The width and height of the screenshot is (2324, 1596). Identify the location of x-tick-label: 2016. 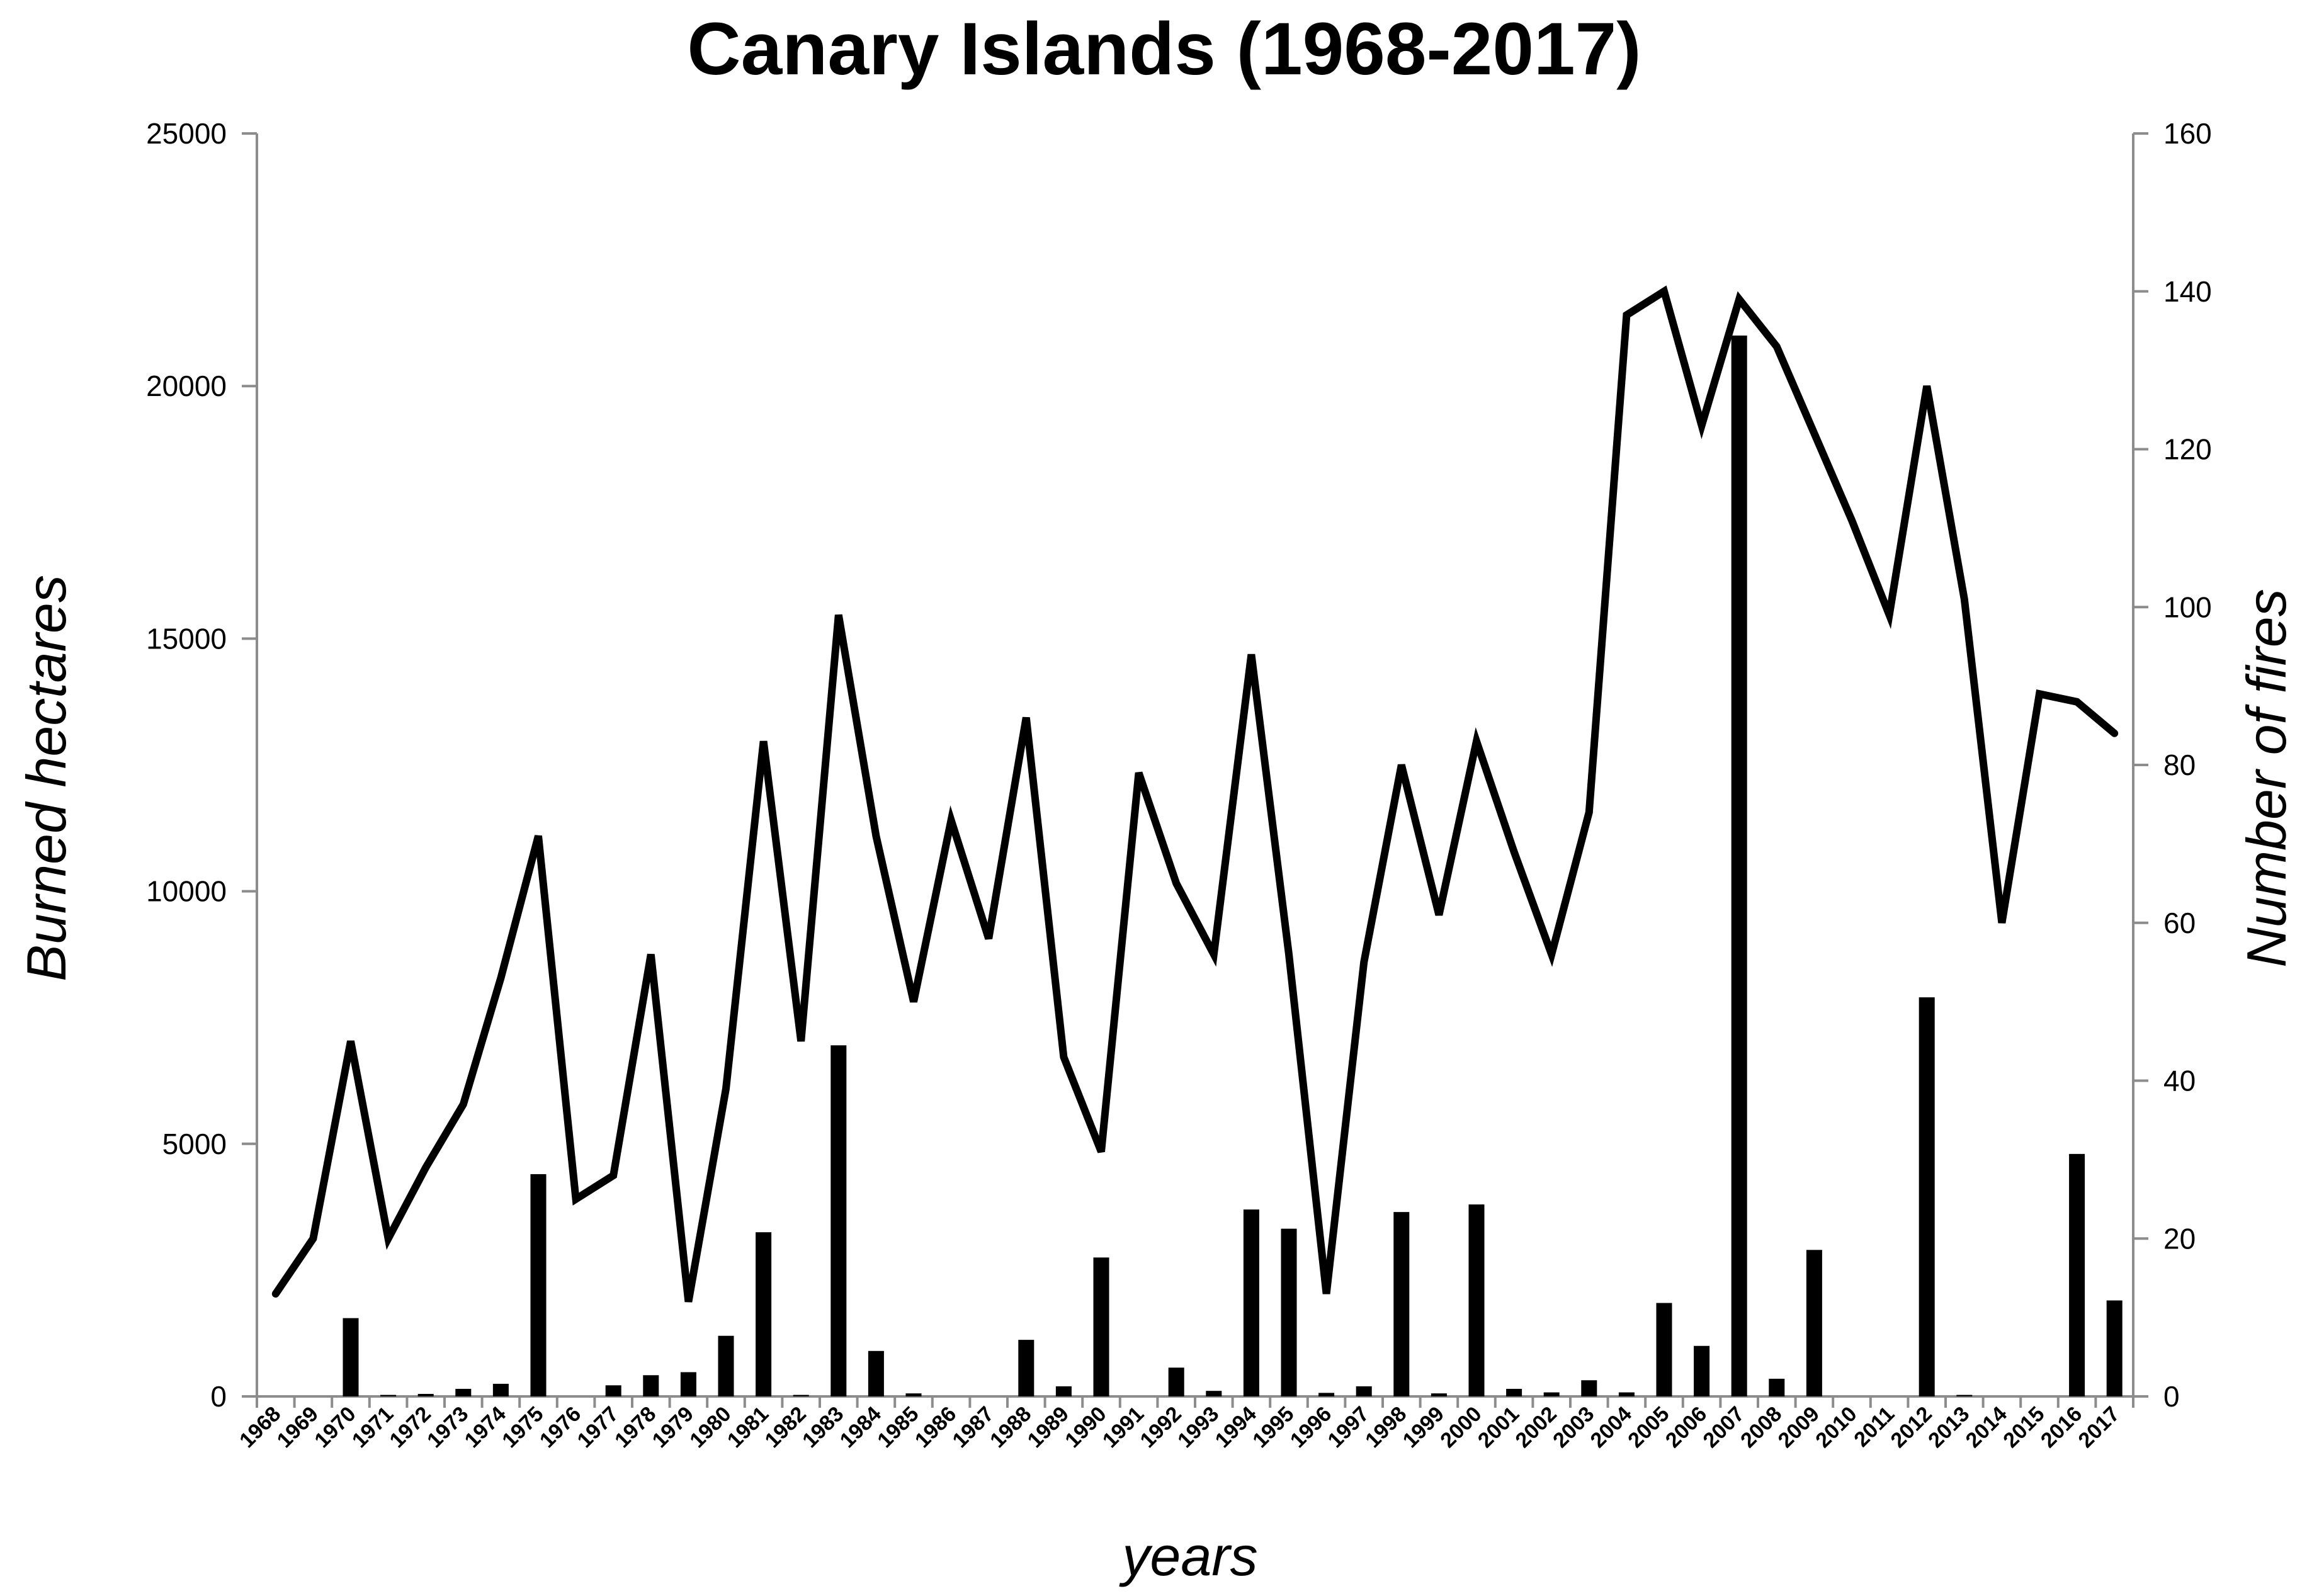
(2061, 1427).